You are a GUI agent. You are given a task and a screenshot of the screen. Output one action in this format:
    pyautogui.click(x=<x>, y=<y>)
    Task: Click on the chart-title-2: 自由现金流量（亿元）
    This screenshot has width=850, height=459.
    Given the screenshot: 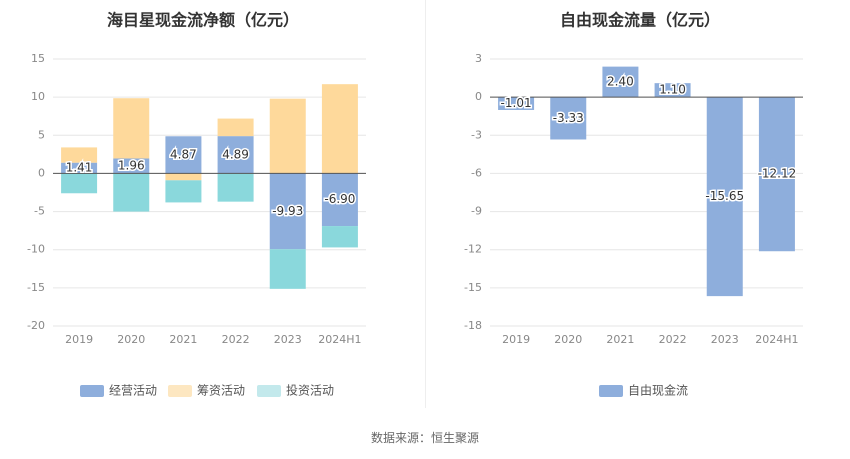 What is the action you would take?
    pyautogui.click(x=640, y=20)
    